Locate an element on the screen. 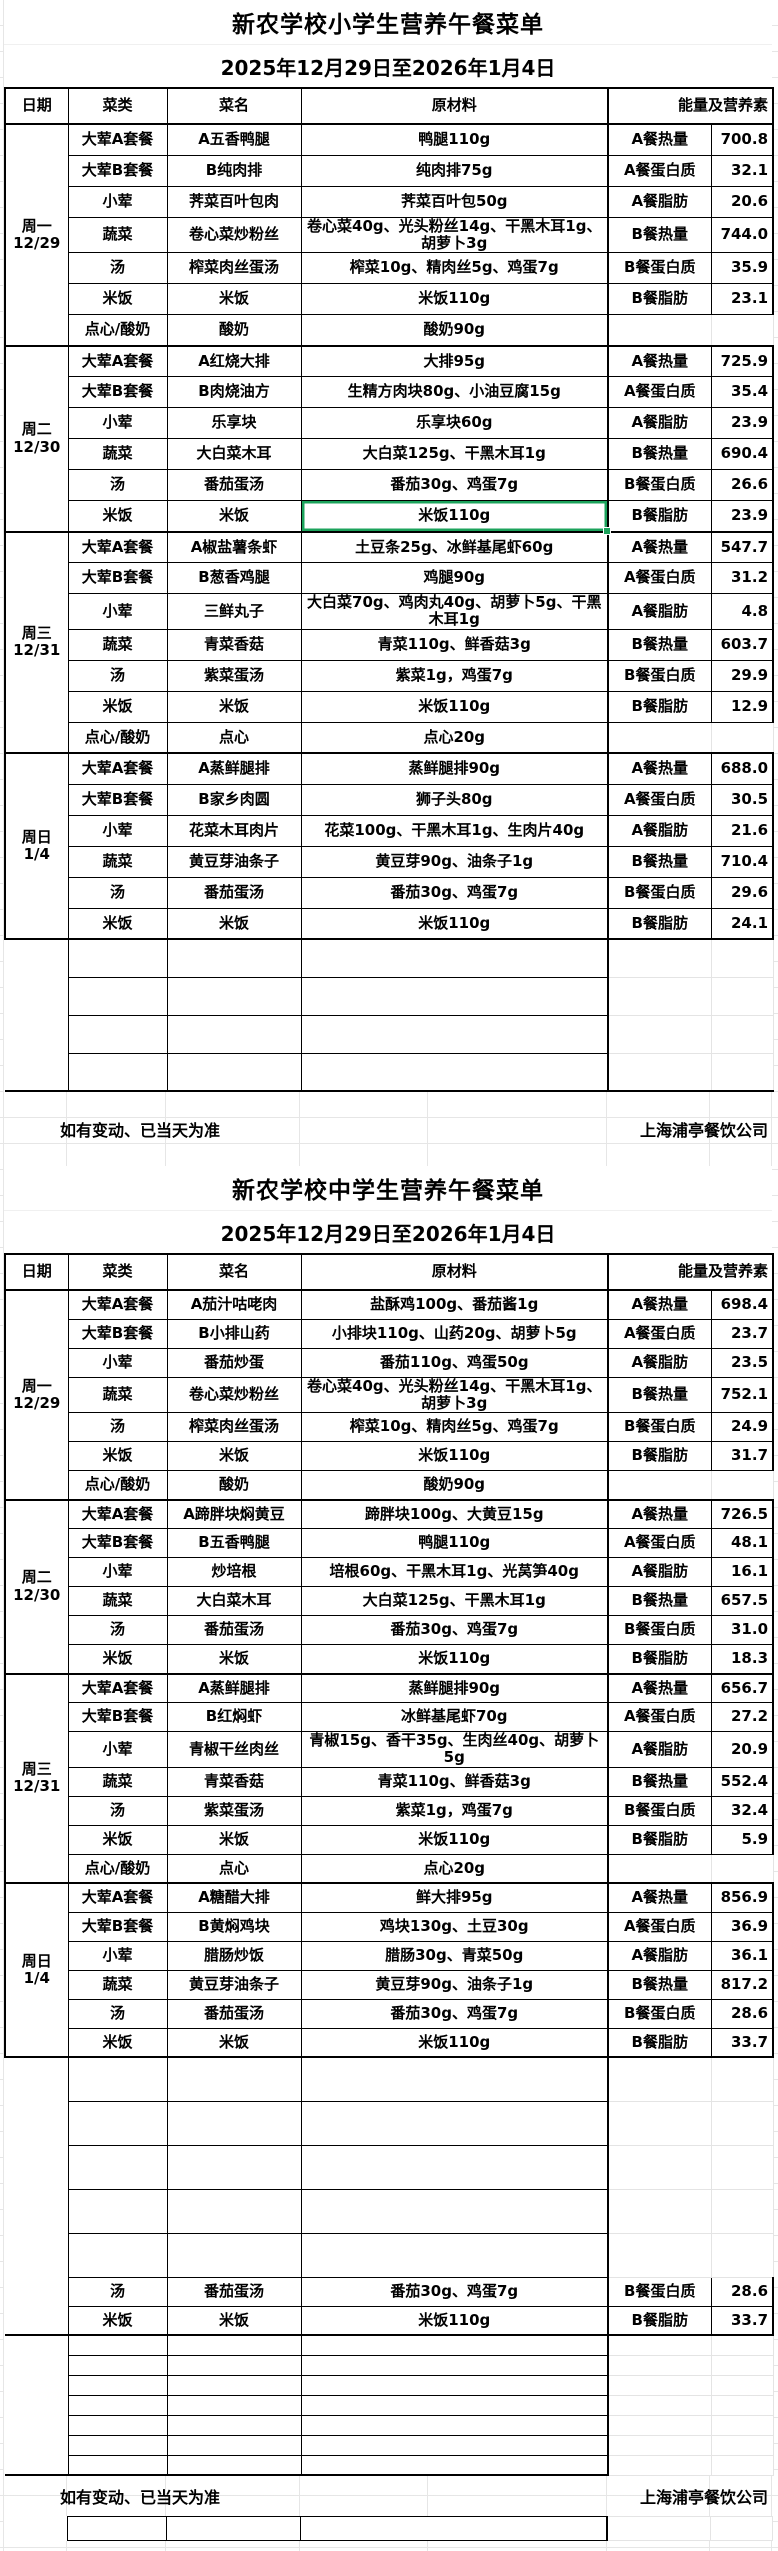  day-cell: 周一 12/29 is located at coordinates (36, 234).